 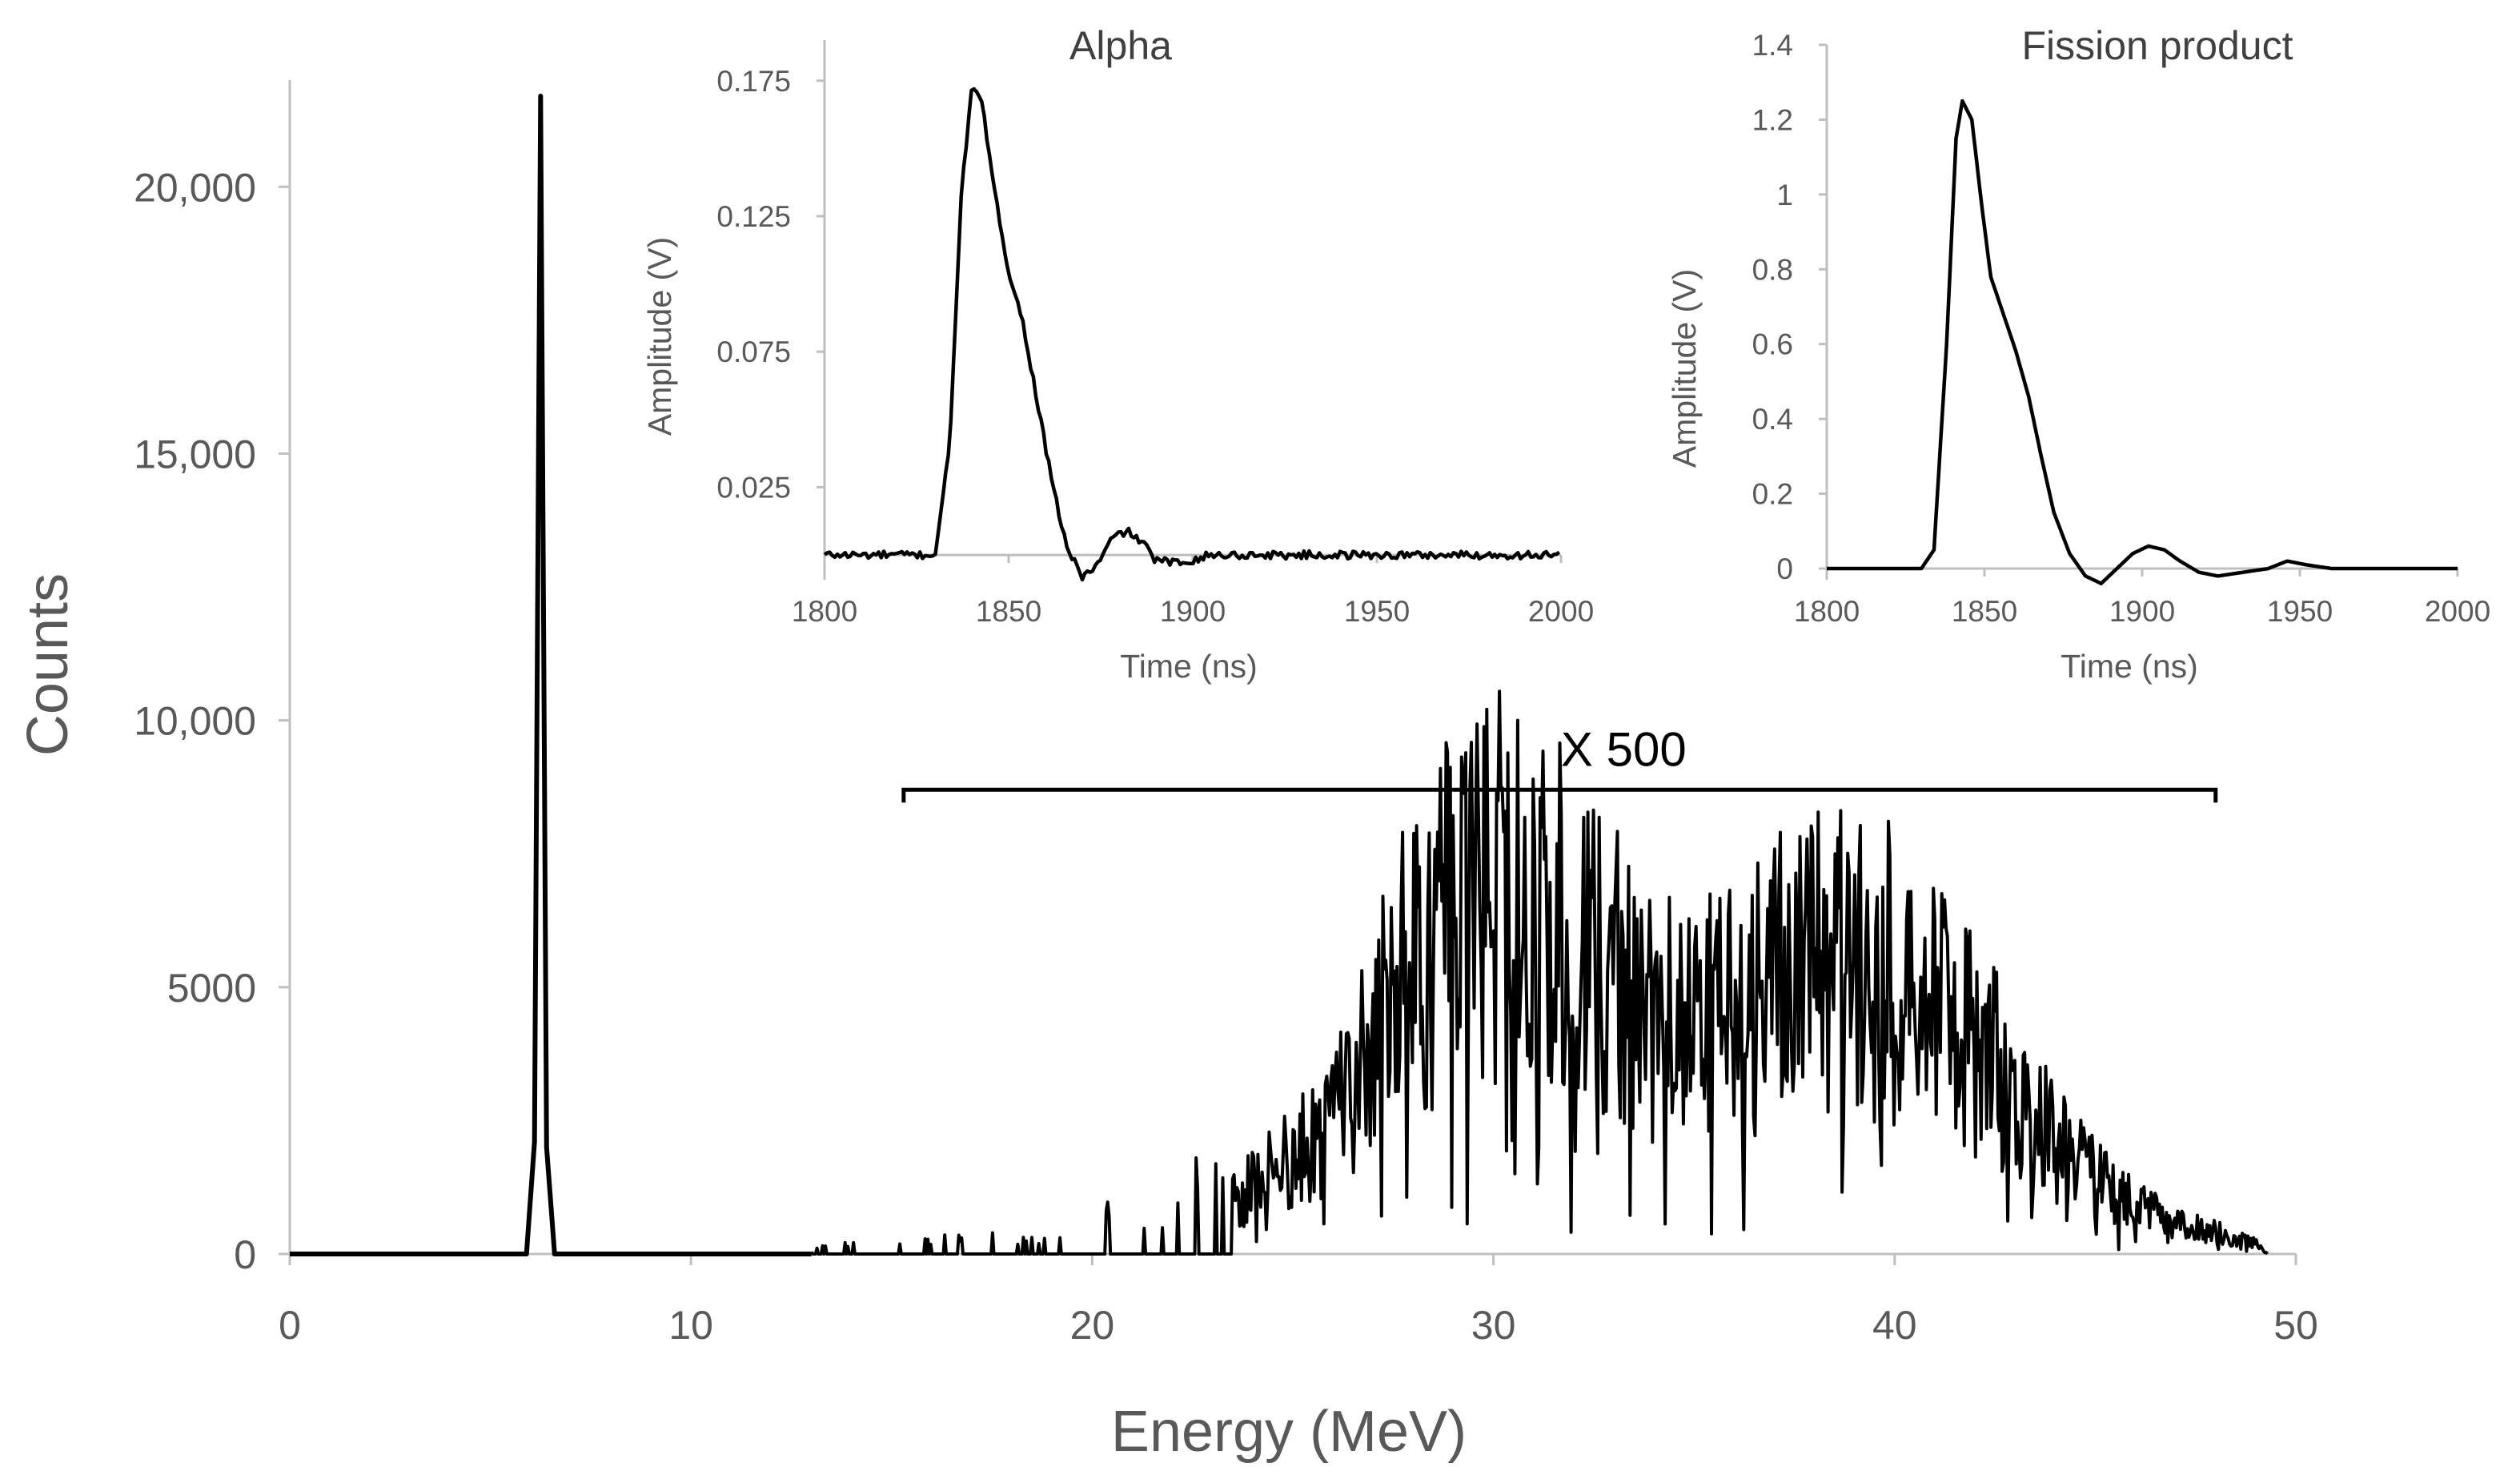 What do you see at coordinates (1772, 344) in the screenshot?
I see `fission-y-tick-label: 0.6` at bounding box center [1772, 344].